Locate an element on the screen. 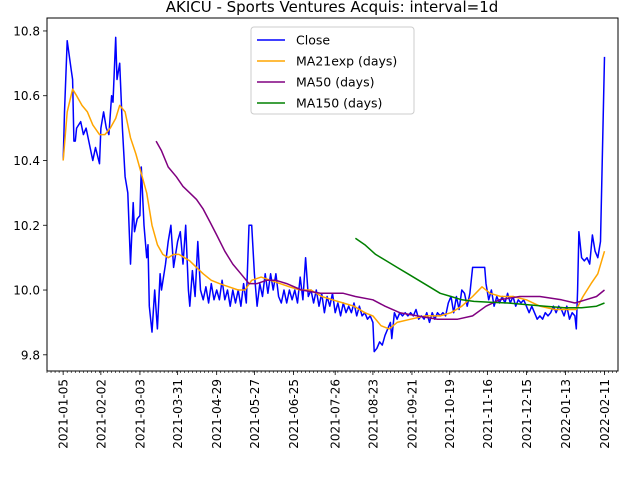 The image size is (640, 480). x-tick-label: 2021-07-26 is located at coordinates (336, 414).